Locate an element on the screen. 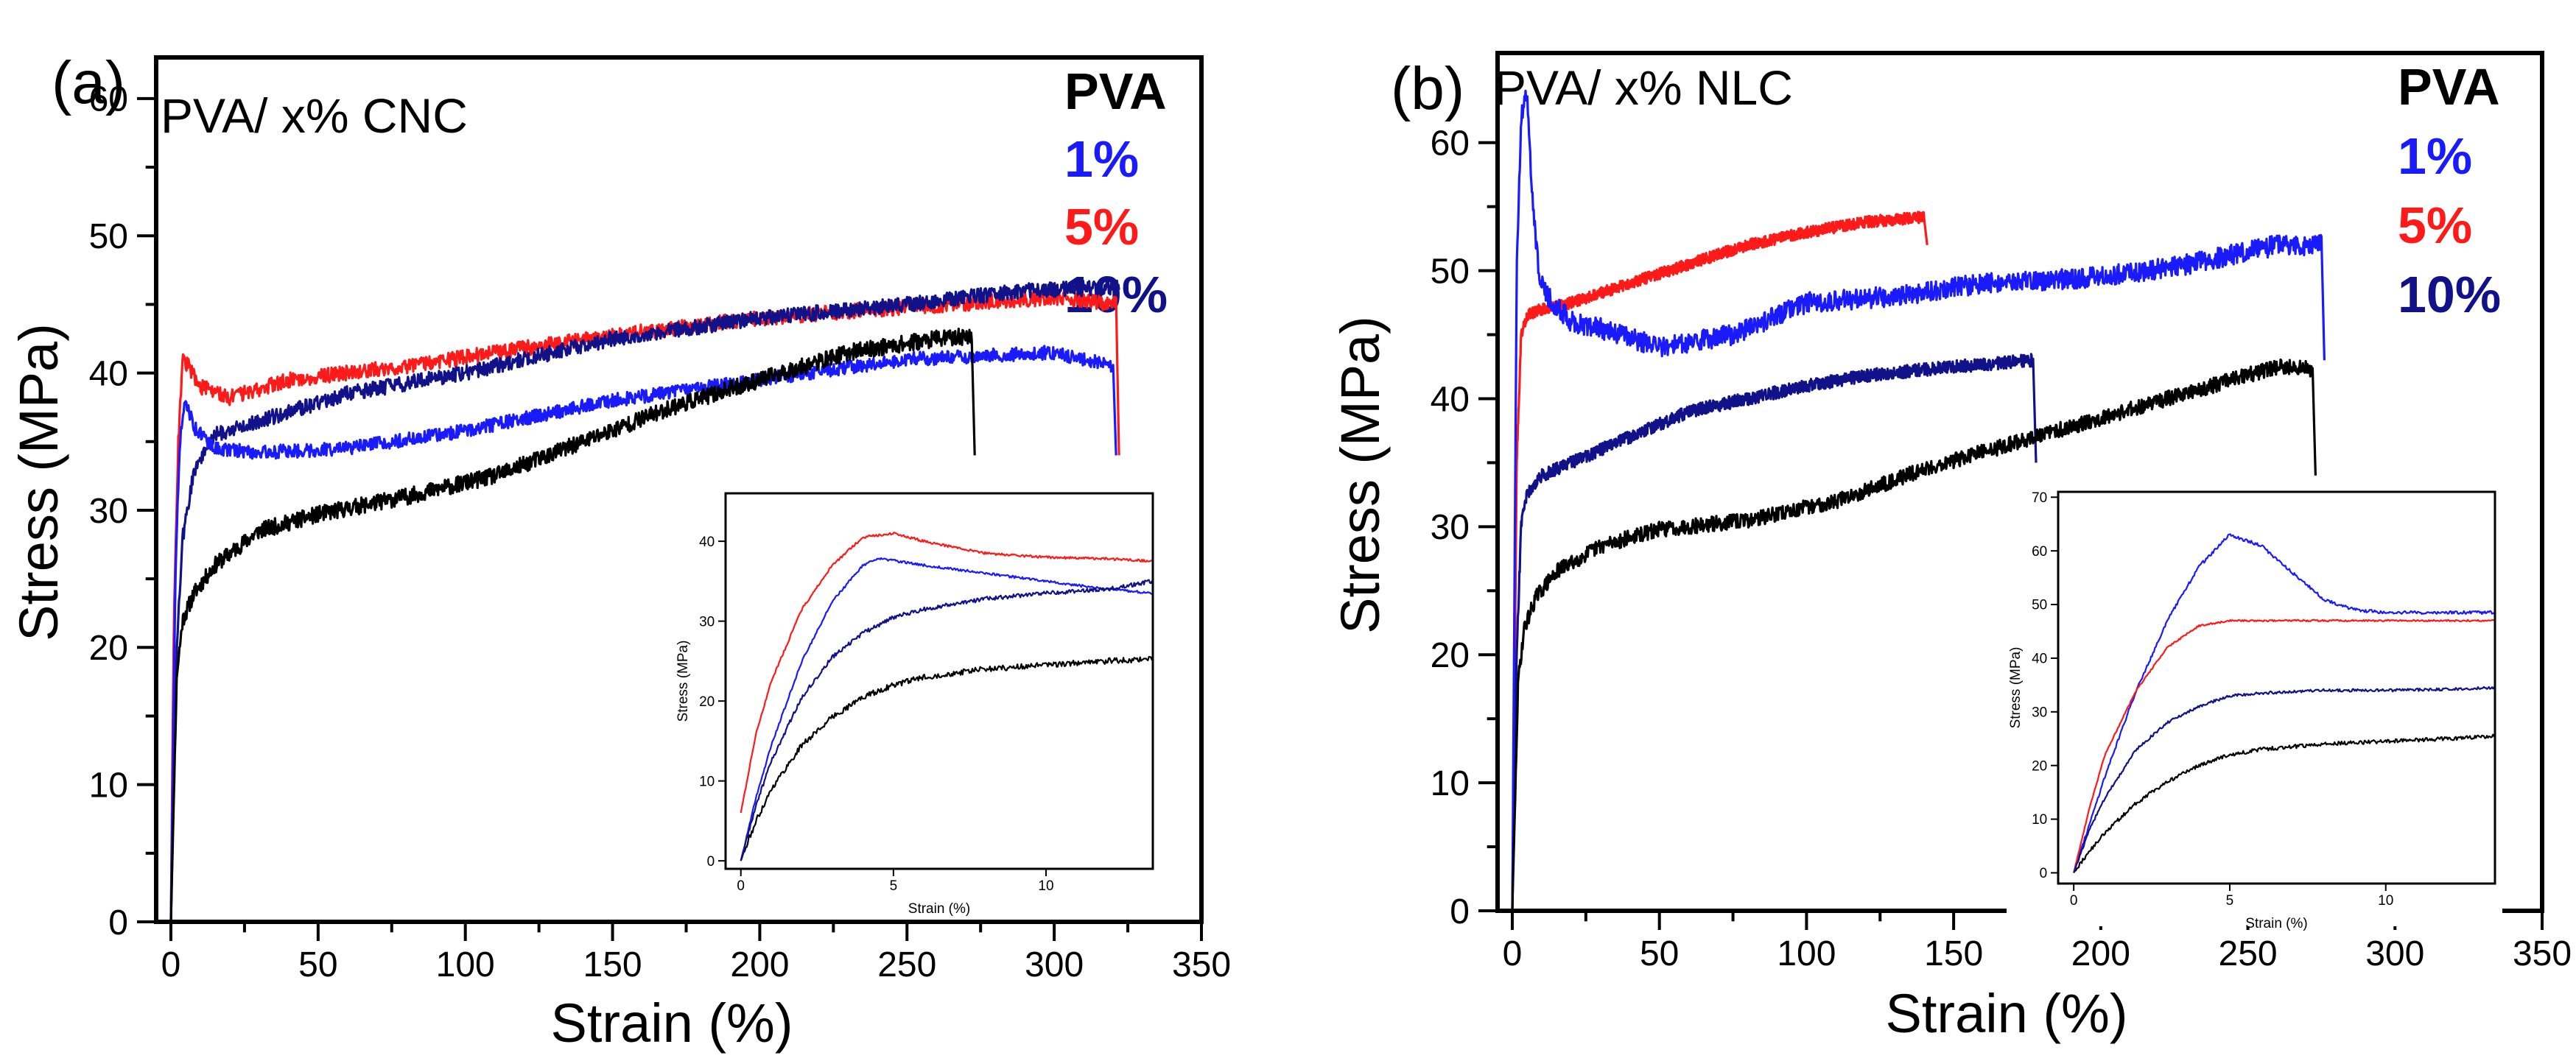 Image resolution: width=2576 pixels, height=1061 pixels. inset-chart: 0 5 10 0 10 20 30 40 Strain (%) Stress (MPa) is located at coordinates (917, 700).